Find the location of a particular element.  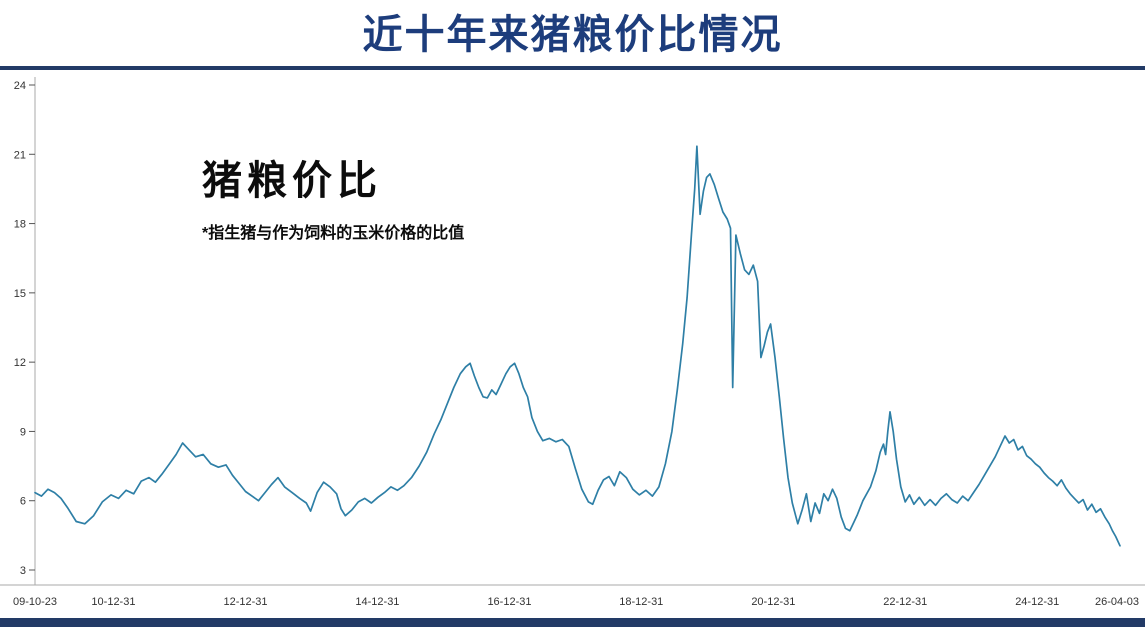

y-tick-label: 15 is located at coordinates (20, 294).